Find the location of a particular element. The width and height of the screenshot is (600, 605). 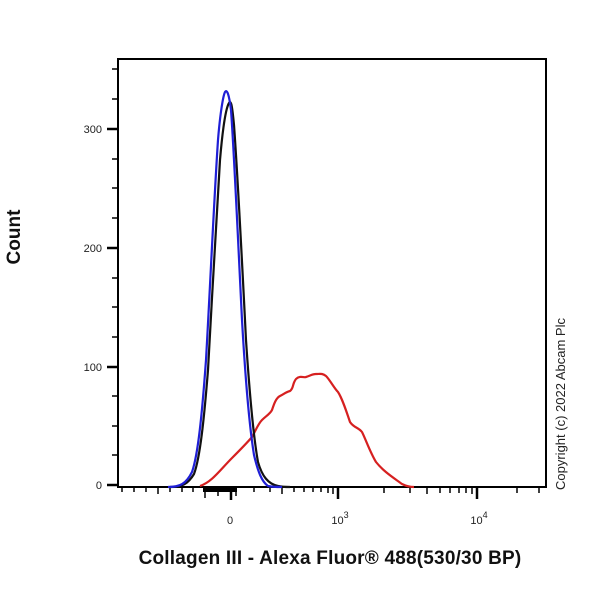

y-tick-label: 200 is located at coordinates (93, 249).